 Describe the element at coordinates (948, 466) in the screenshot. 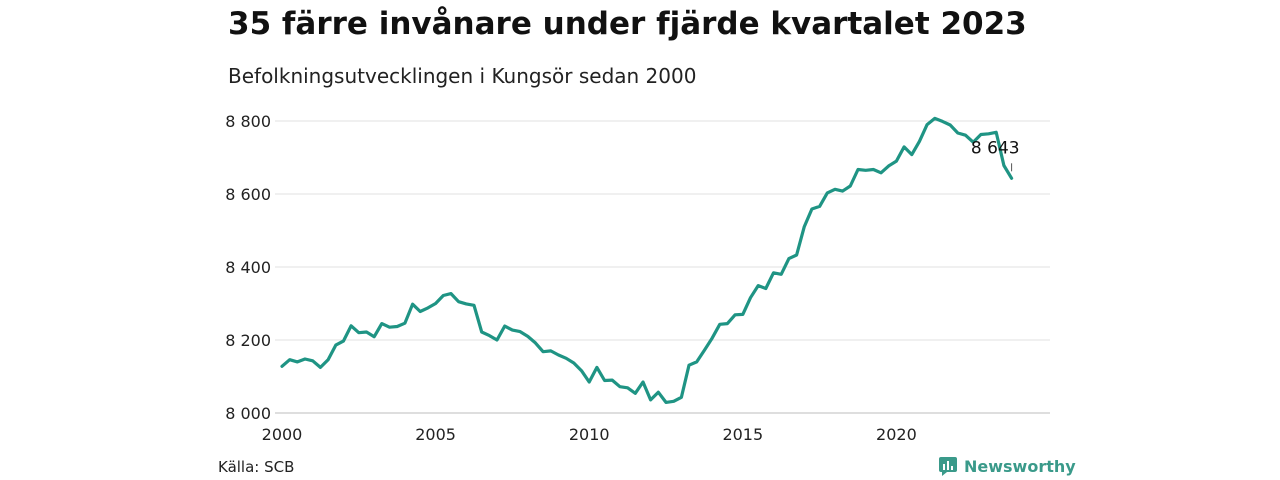

I see `newsworthy-icon` at that location.